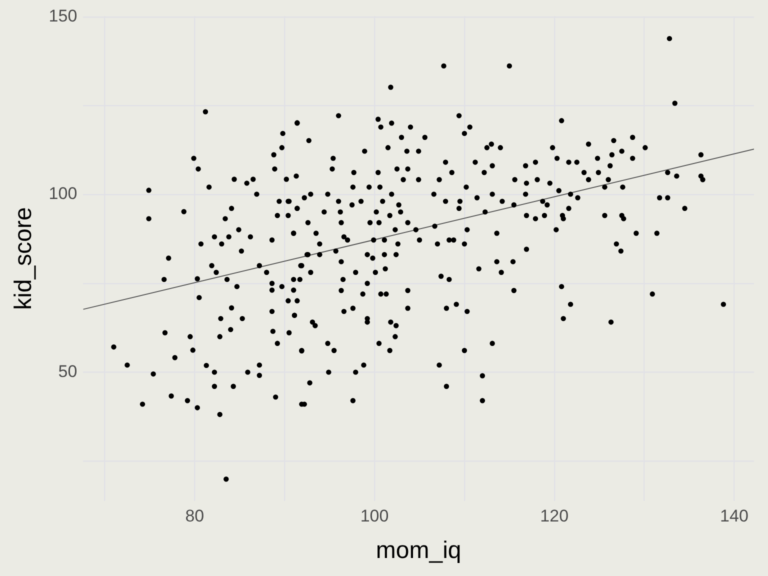  I want to click on y-tick-label: 50, so click(68, 371).